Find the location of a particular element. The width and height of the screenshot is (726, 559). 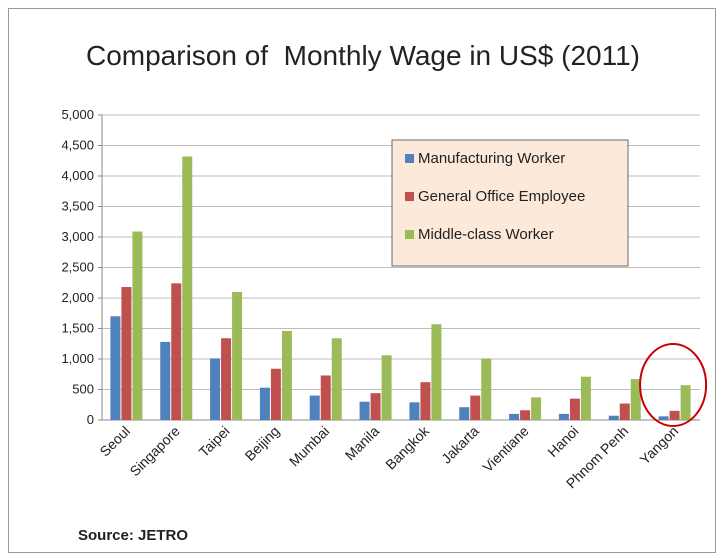

legend-label: Manufacturing Worker is located at coordinates (491, 158).